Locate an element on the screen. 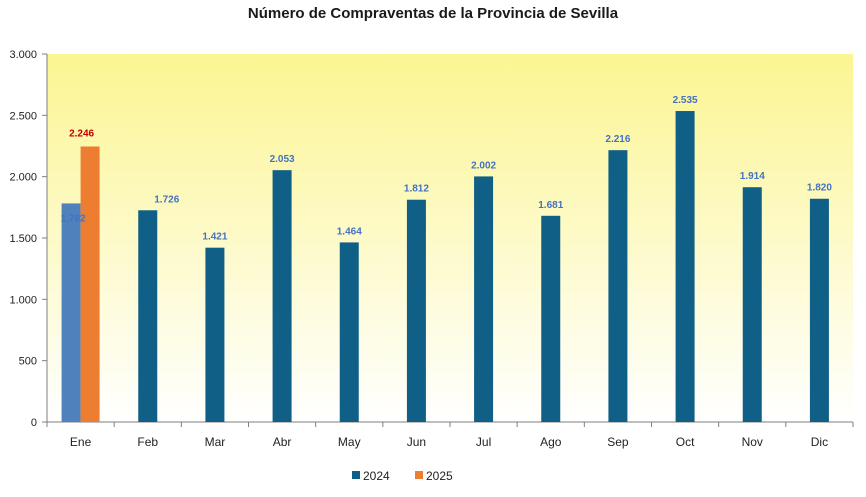 This screenshot has width=866, height=497. x-tick-label: Dic is located at coordinates (819, 442).